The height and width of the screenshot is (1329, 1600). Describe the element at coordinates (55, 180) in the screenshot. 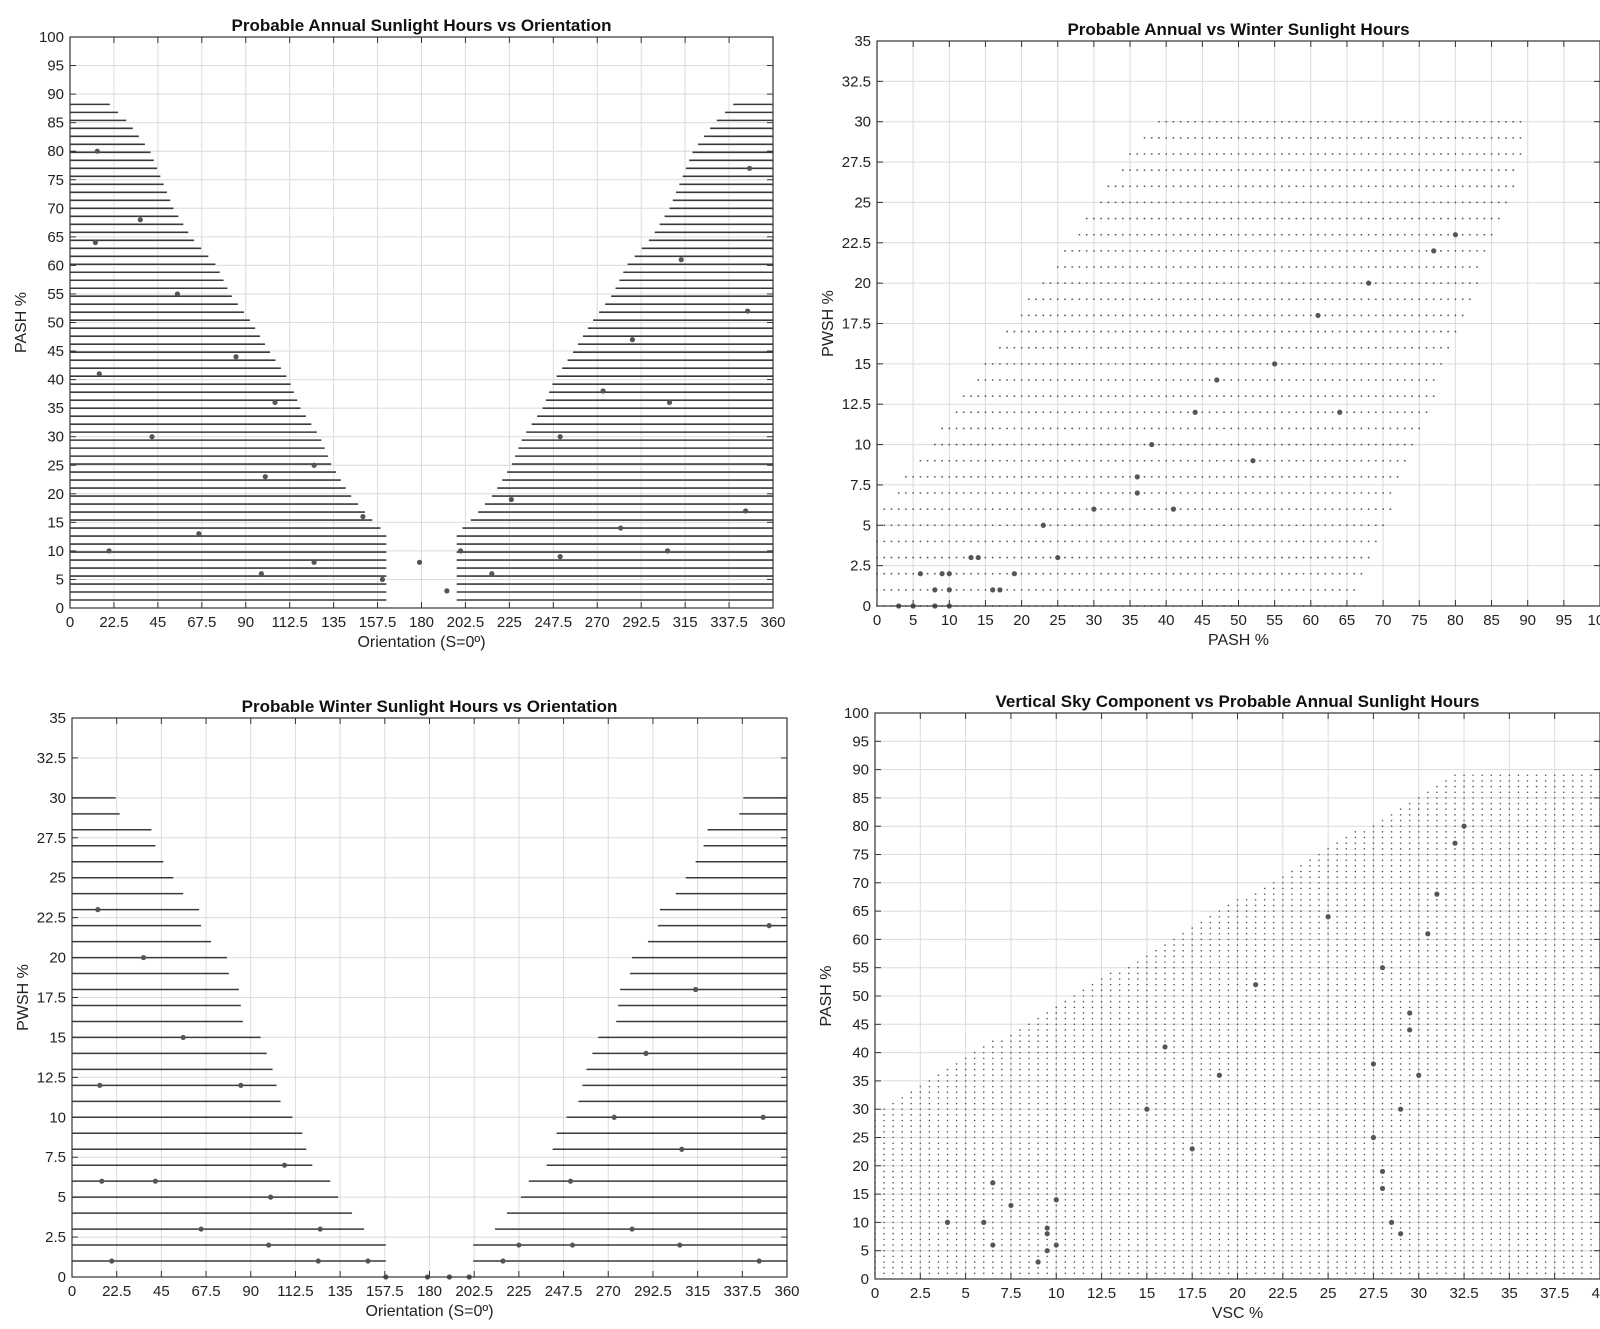

I see `y-tick-label: 75` at that location.